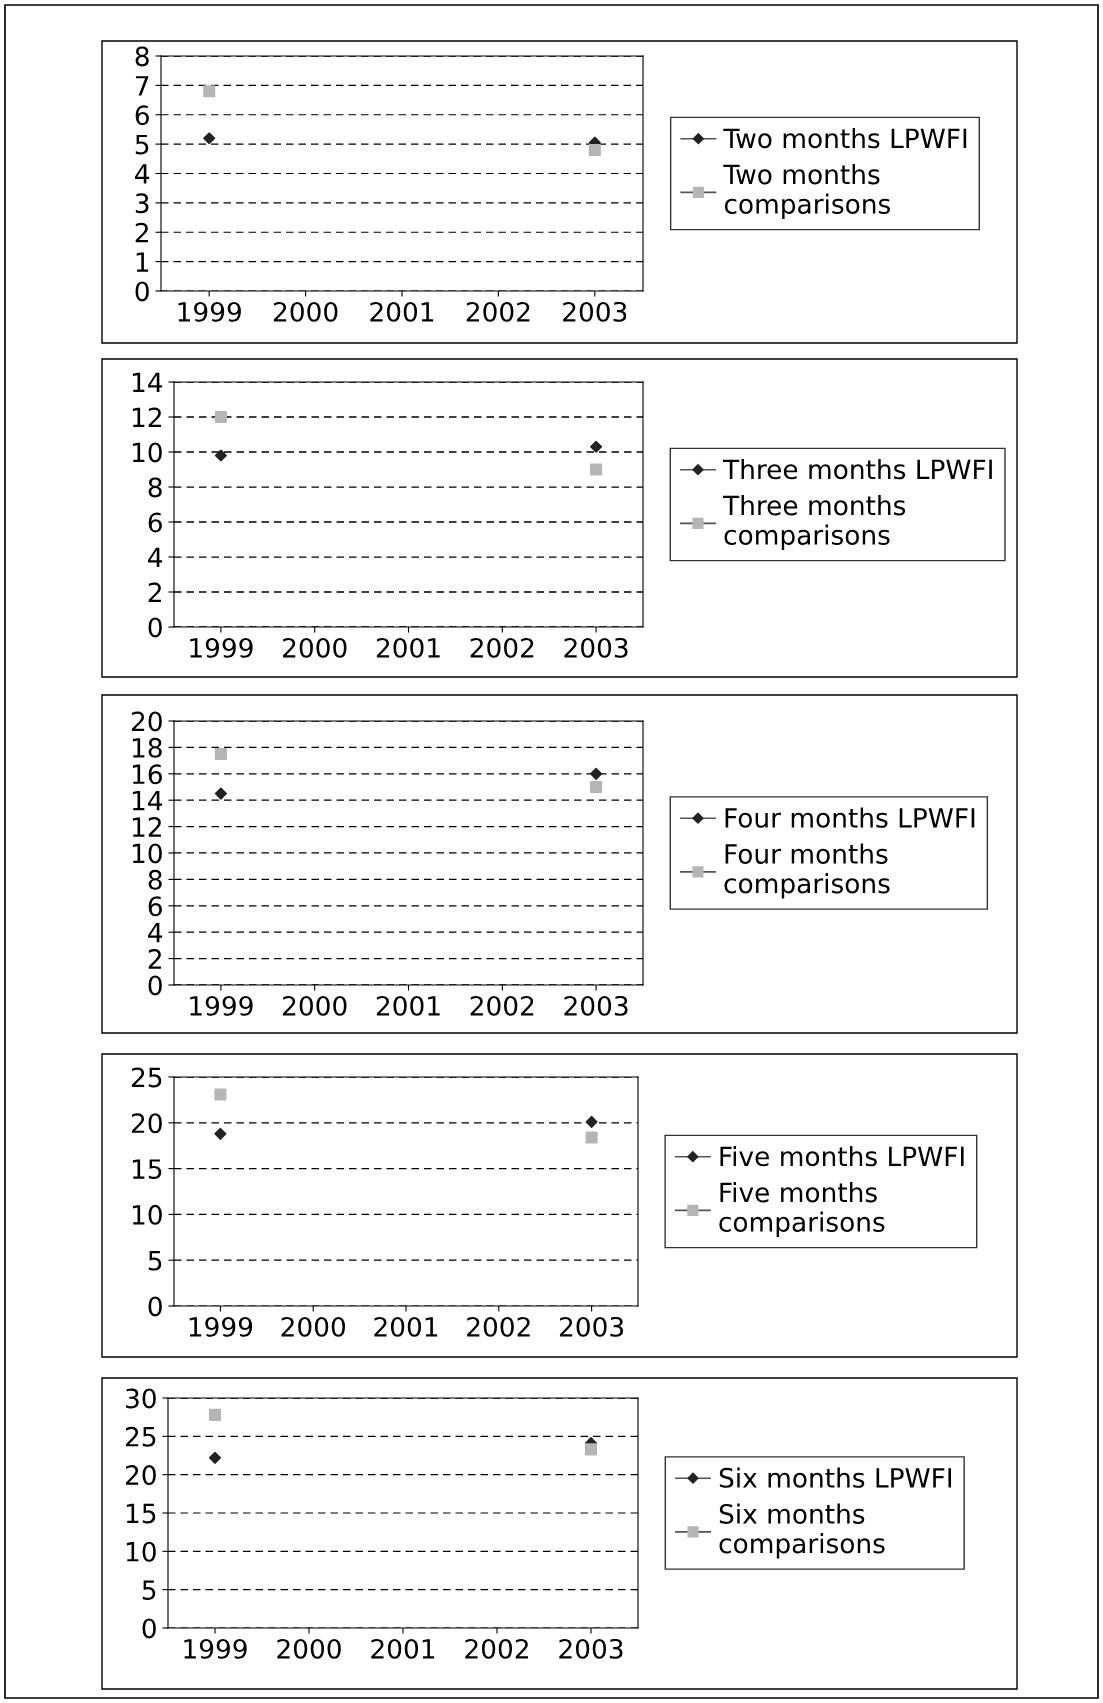 This screenshot has width=1103, height=1703. Describe the element at coordinates (807, 871) in the screenshot. I see `legend-label: Four months comparisons` at that location.